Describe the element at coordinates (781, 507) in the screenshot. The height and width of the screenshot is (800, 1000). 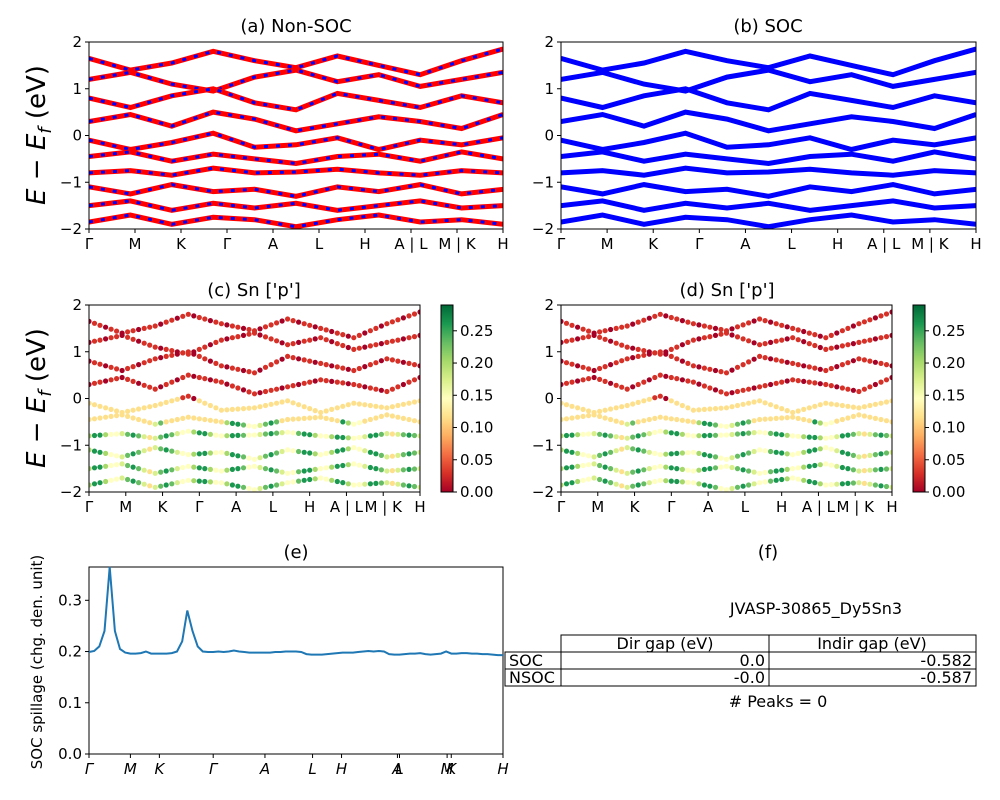
I see `x-tick-label: H` at that location.